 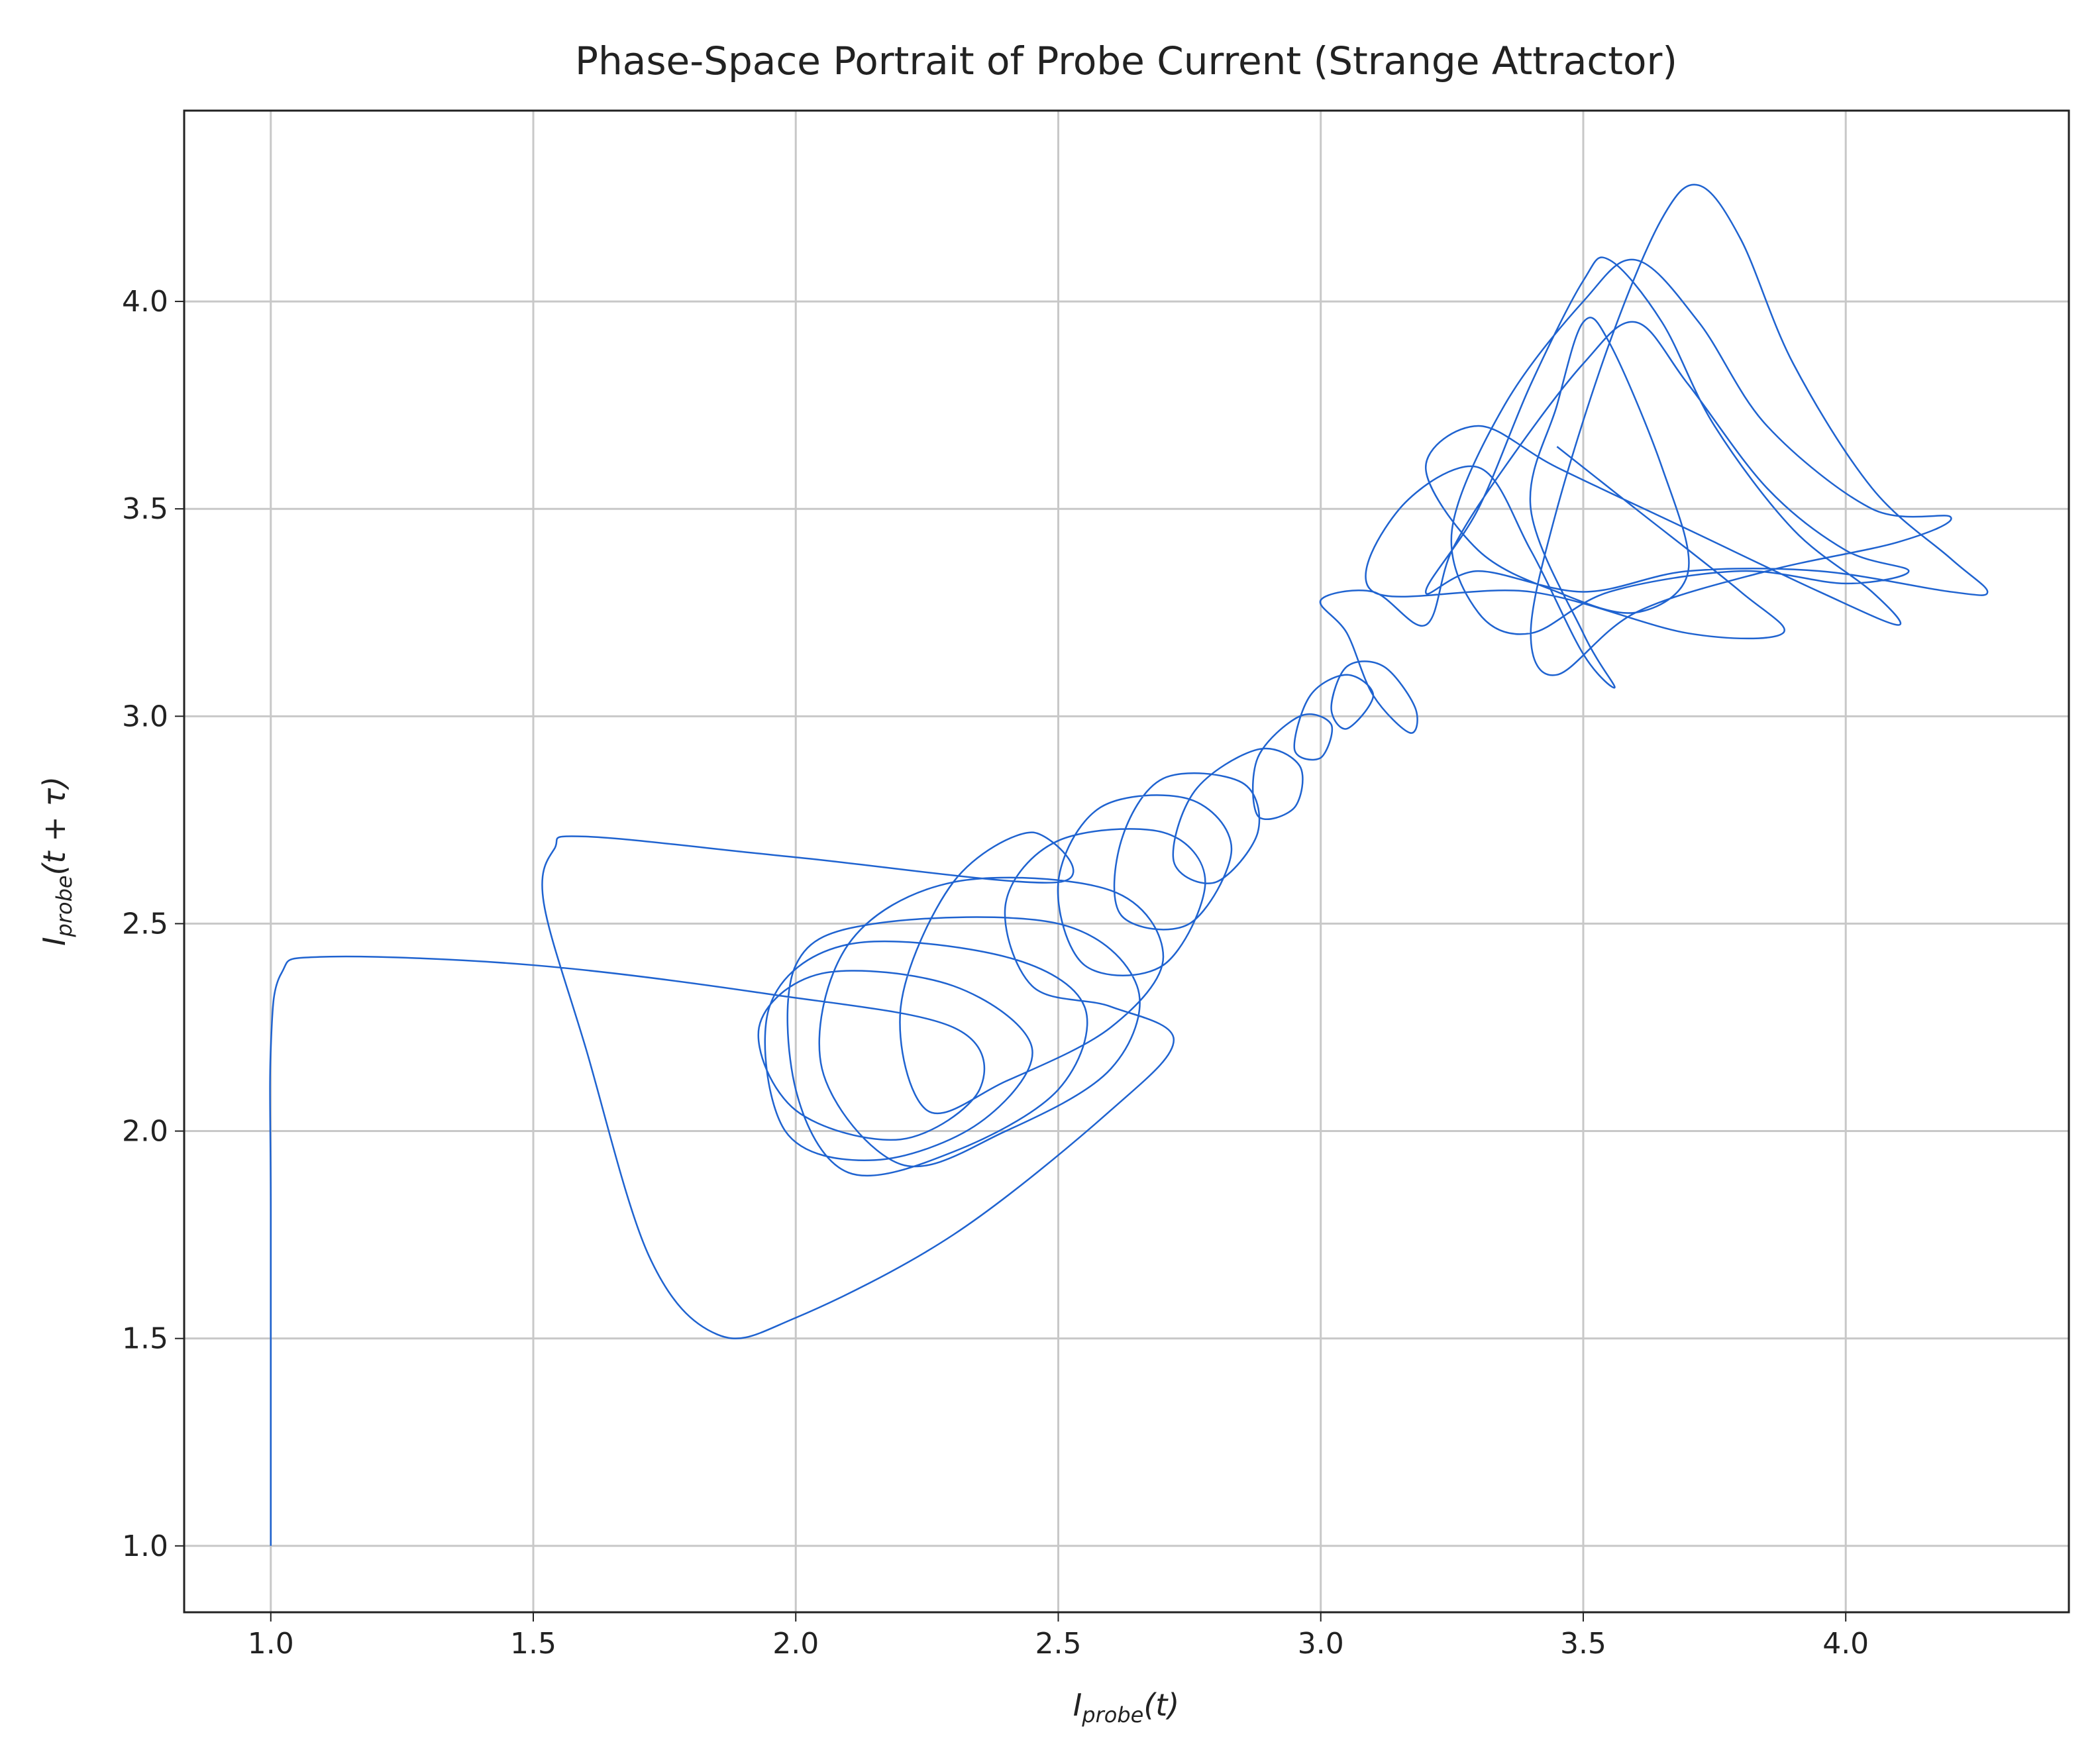 I want to click on y-tick-label: 2.0, so click(x=145, y=1132).